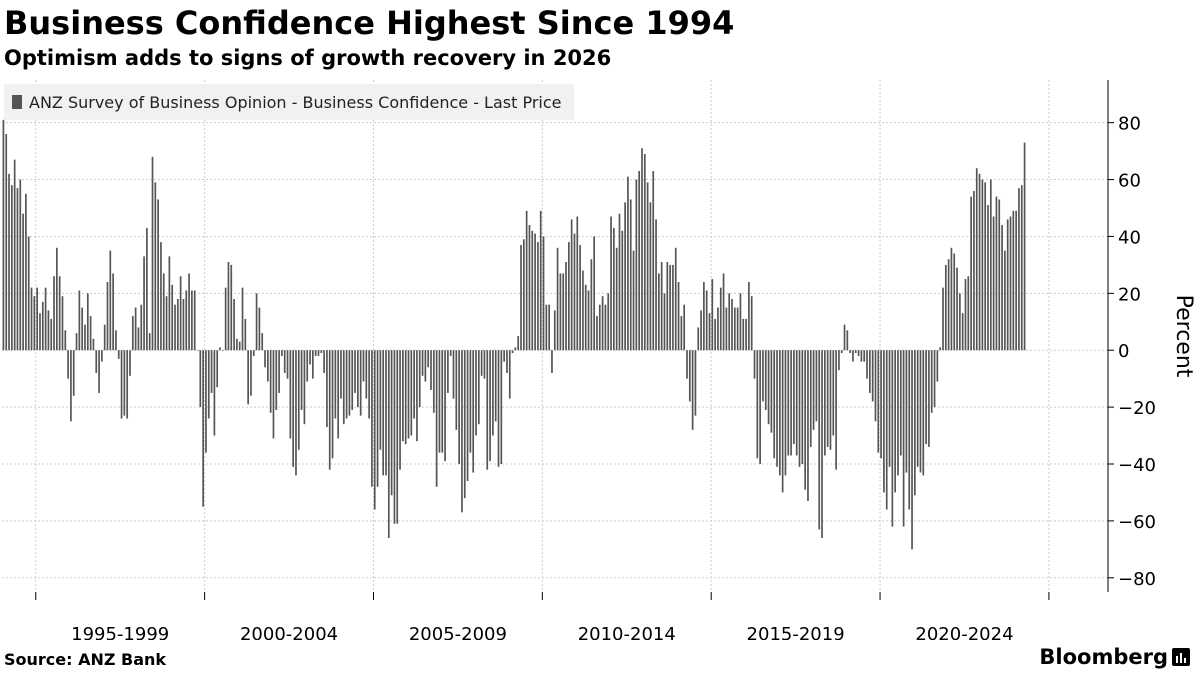 This screenshot has height=675, width=1200. I want to click on brand-logo: Bloomberg, so click(1114, 657).